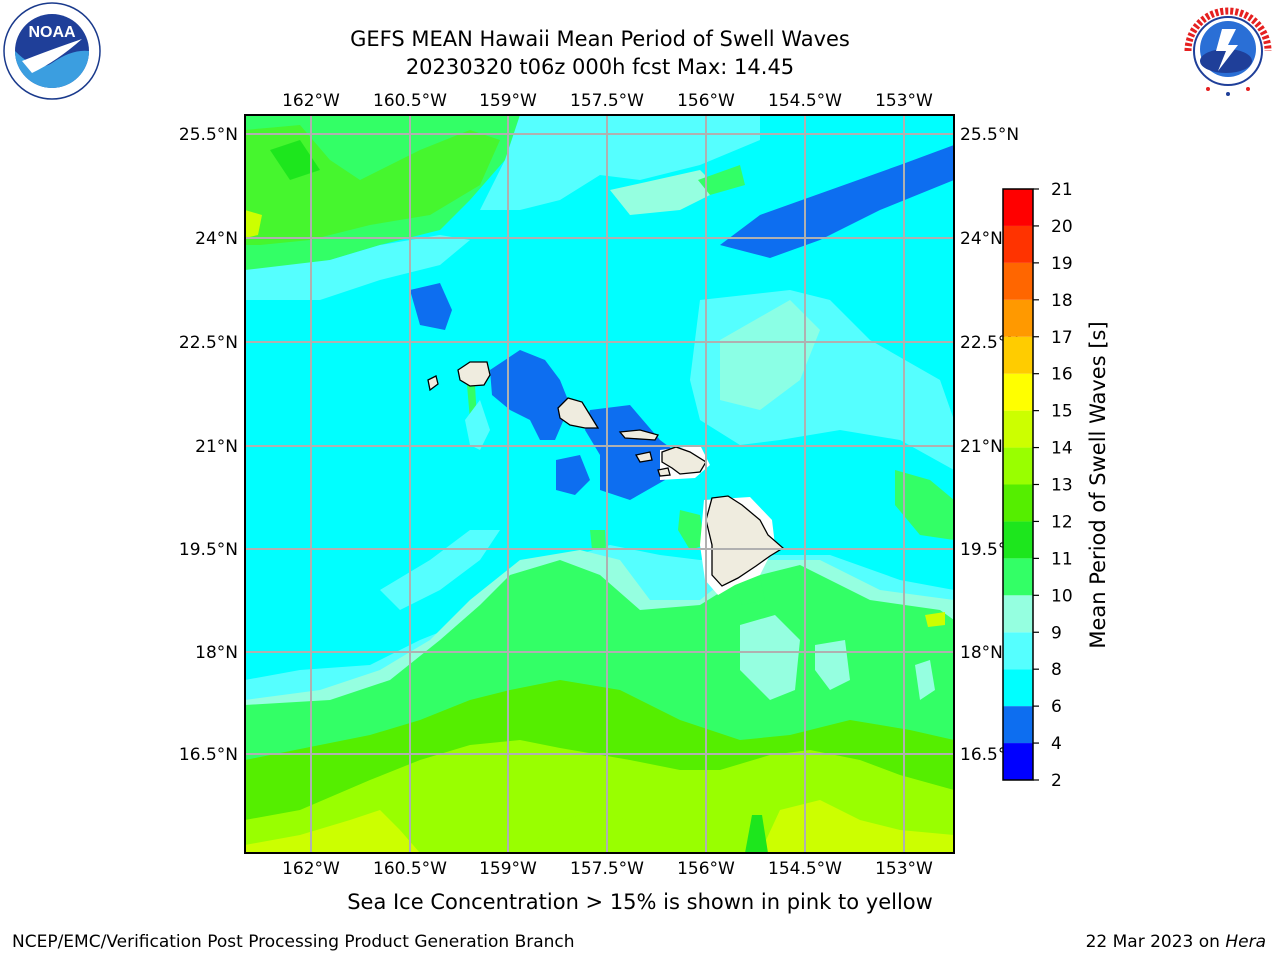 Image resolution: width=1280 pixels, height=960 pixels. What do you see at coordinates (1056, 670) in the screenshot?
I see `colorbar-tick-label: 8` at bounding box center [1056, 670].